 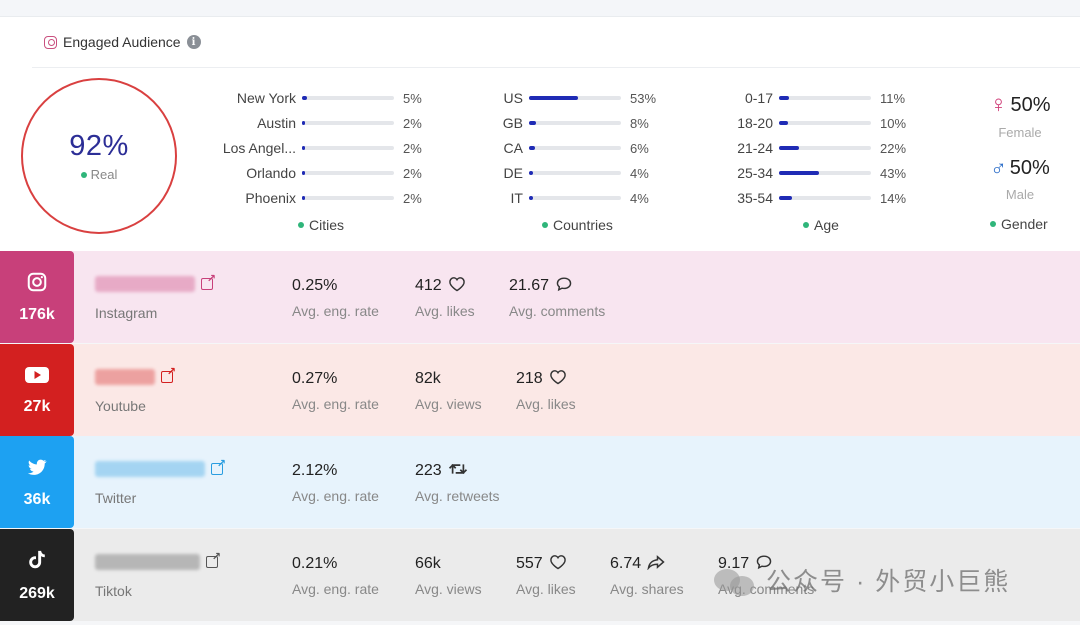 What do you see at coordinates (458, 471) in the screenshot?
I see `retweet-icon` at bounding box center [458, 471].